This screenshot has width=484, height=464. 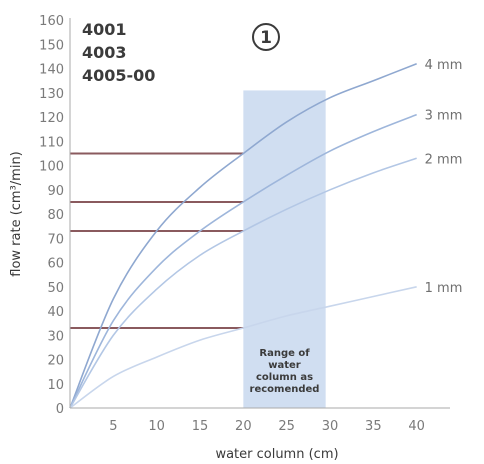 I want to click on x-tick-label: 40, so click(x=416, y=426).